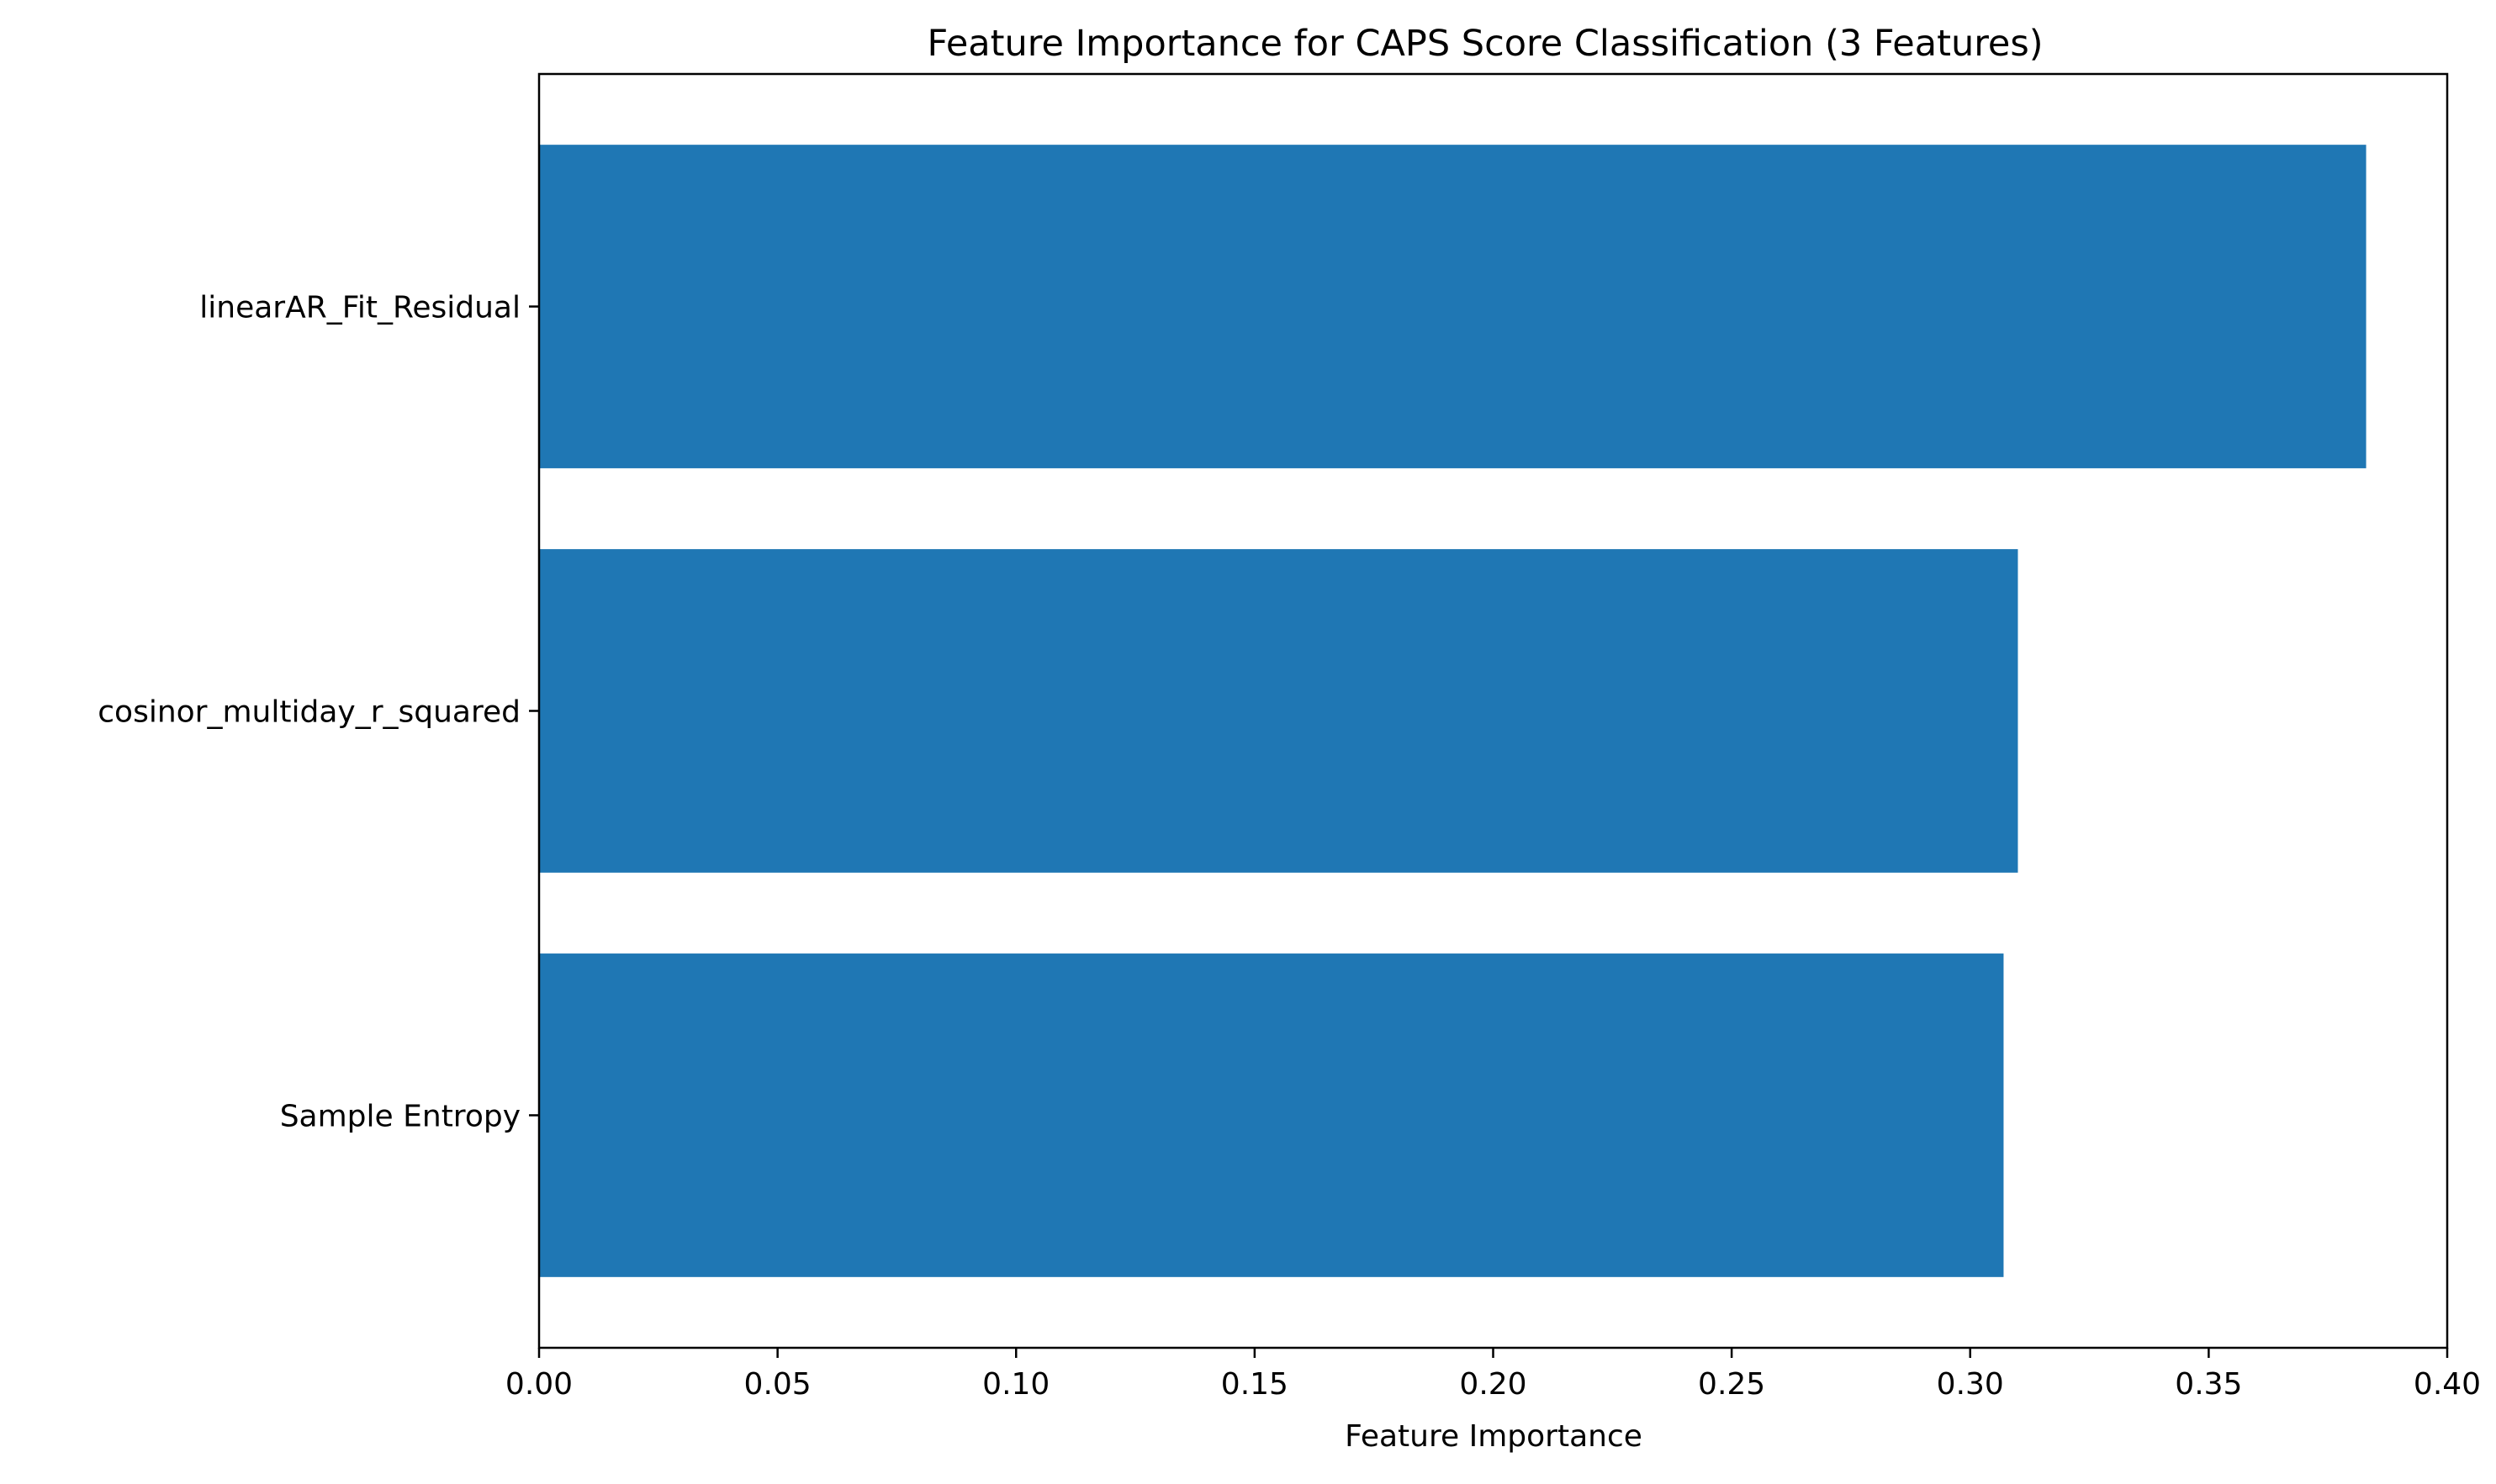 Image resolution: width=2496 pixels, height=1484 pixels. Describe the element at coordinates (539, 1384) in the screenshot. I see `x-tick-label: 0.00` at that location.